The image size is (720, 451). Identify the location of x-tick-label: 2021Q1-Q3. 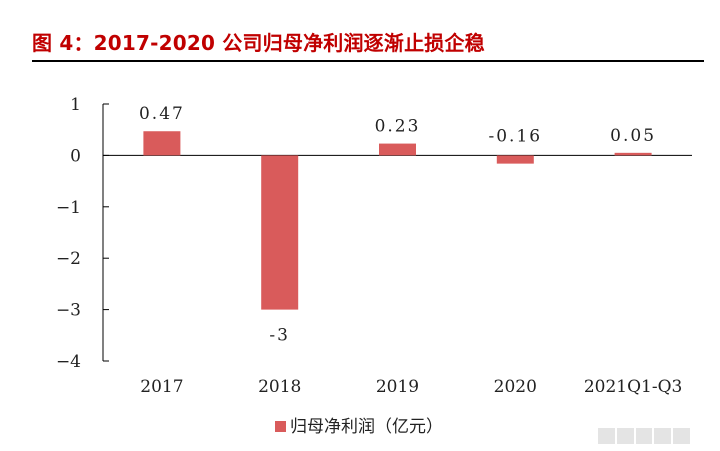
(633, 387).